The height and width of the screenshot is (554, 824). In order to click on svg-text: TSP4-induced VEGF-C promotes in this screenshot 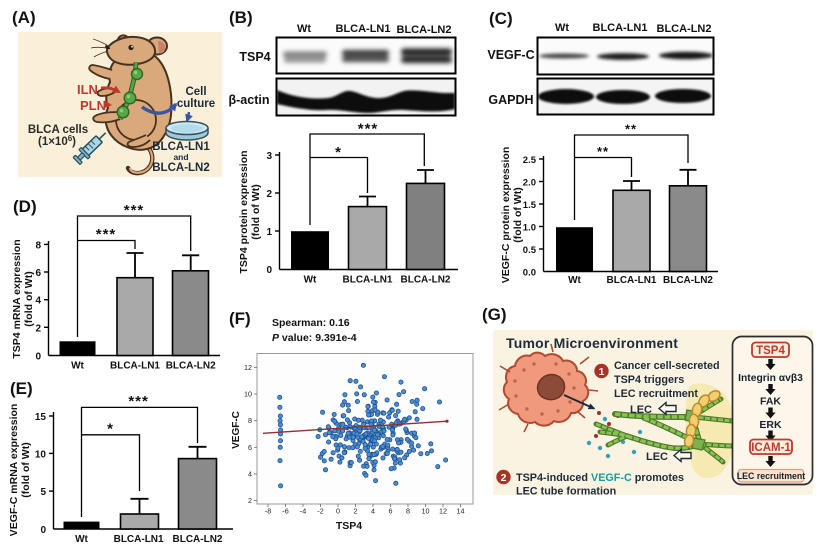, I will do `click(600, 478)`.